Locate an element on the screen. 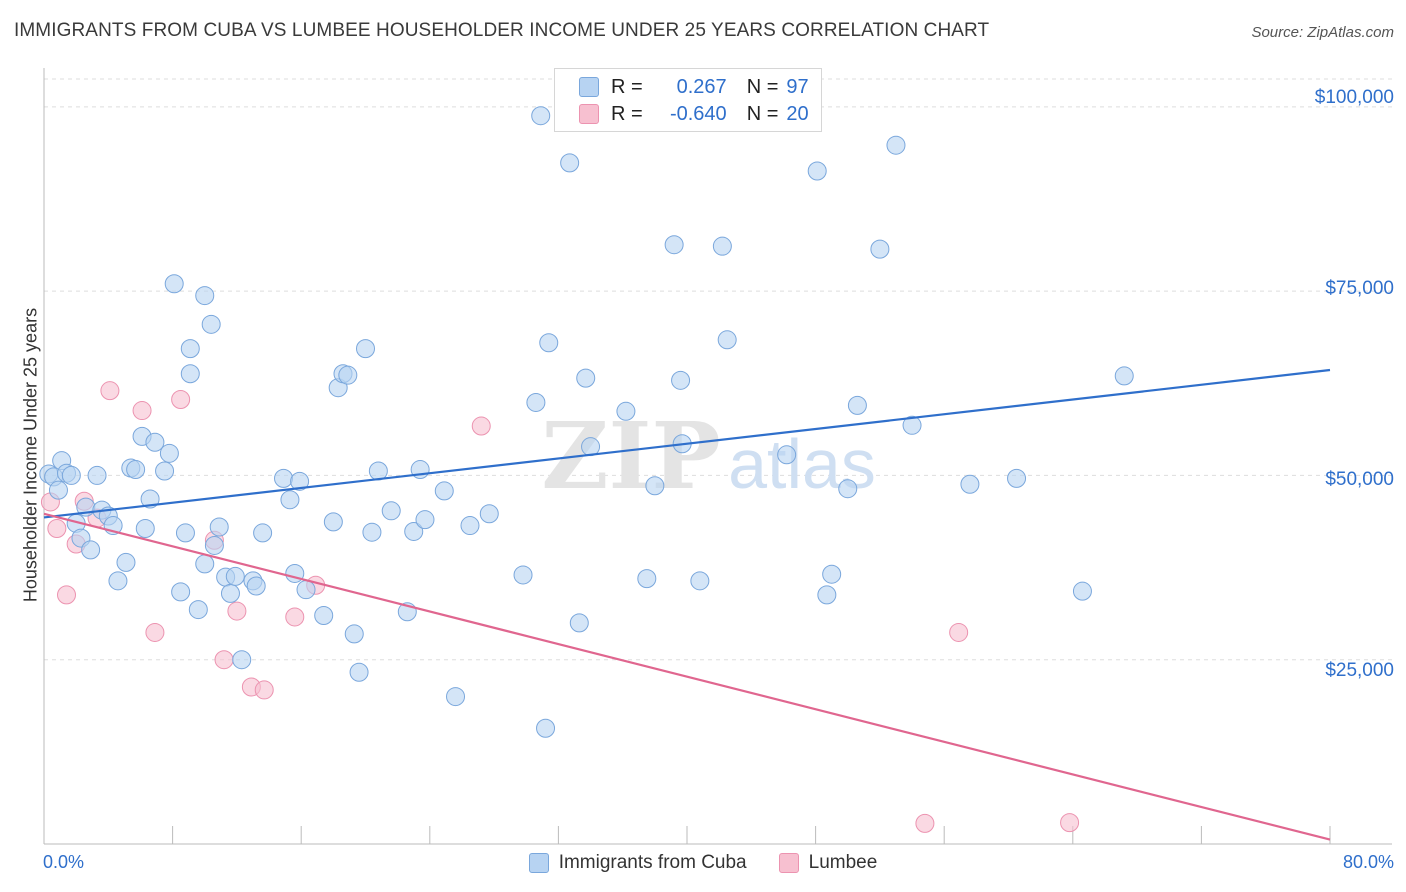 The height and width of the screenshot is (892, 1406). legend-item-cuba: Immigrants from Cuba is located at coordinates (637, 863).